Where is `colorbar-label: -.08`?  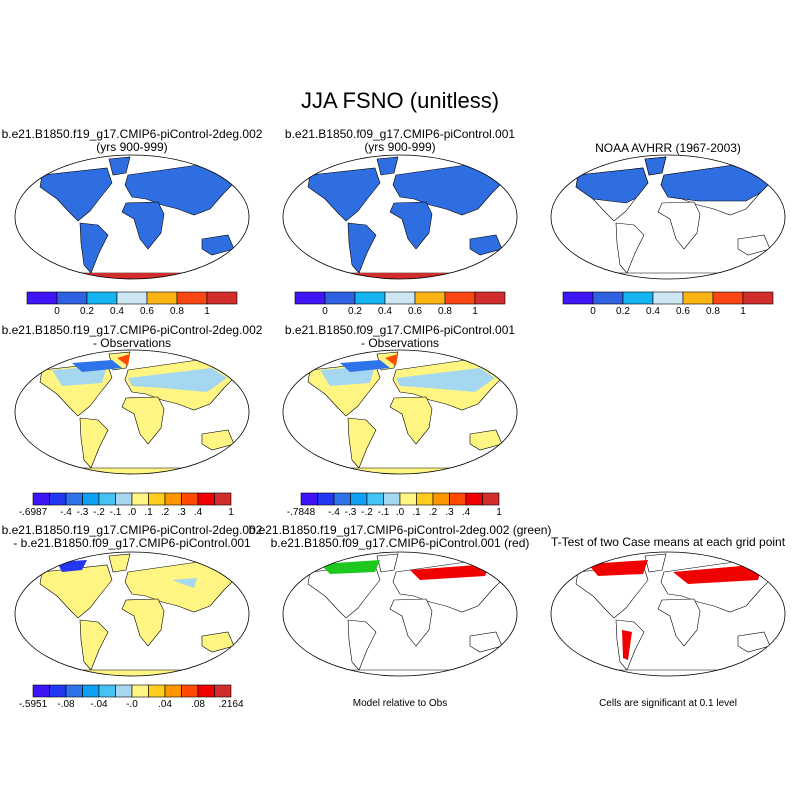
colorbar-label: -.08 is located at coordinates (66, 704).